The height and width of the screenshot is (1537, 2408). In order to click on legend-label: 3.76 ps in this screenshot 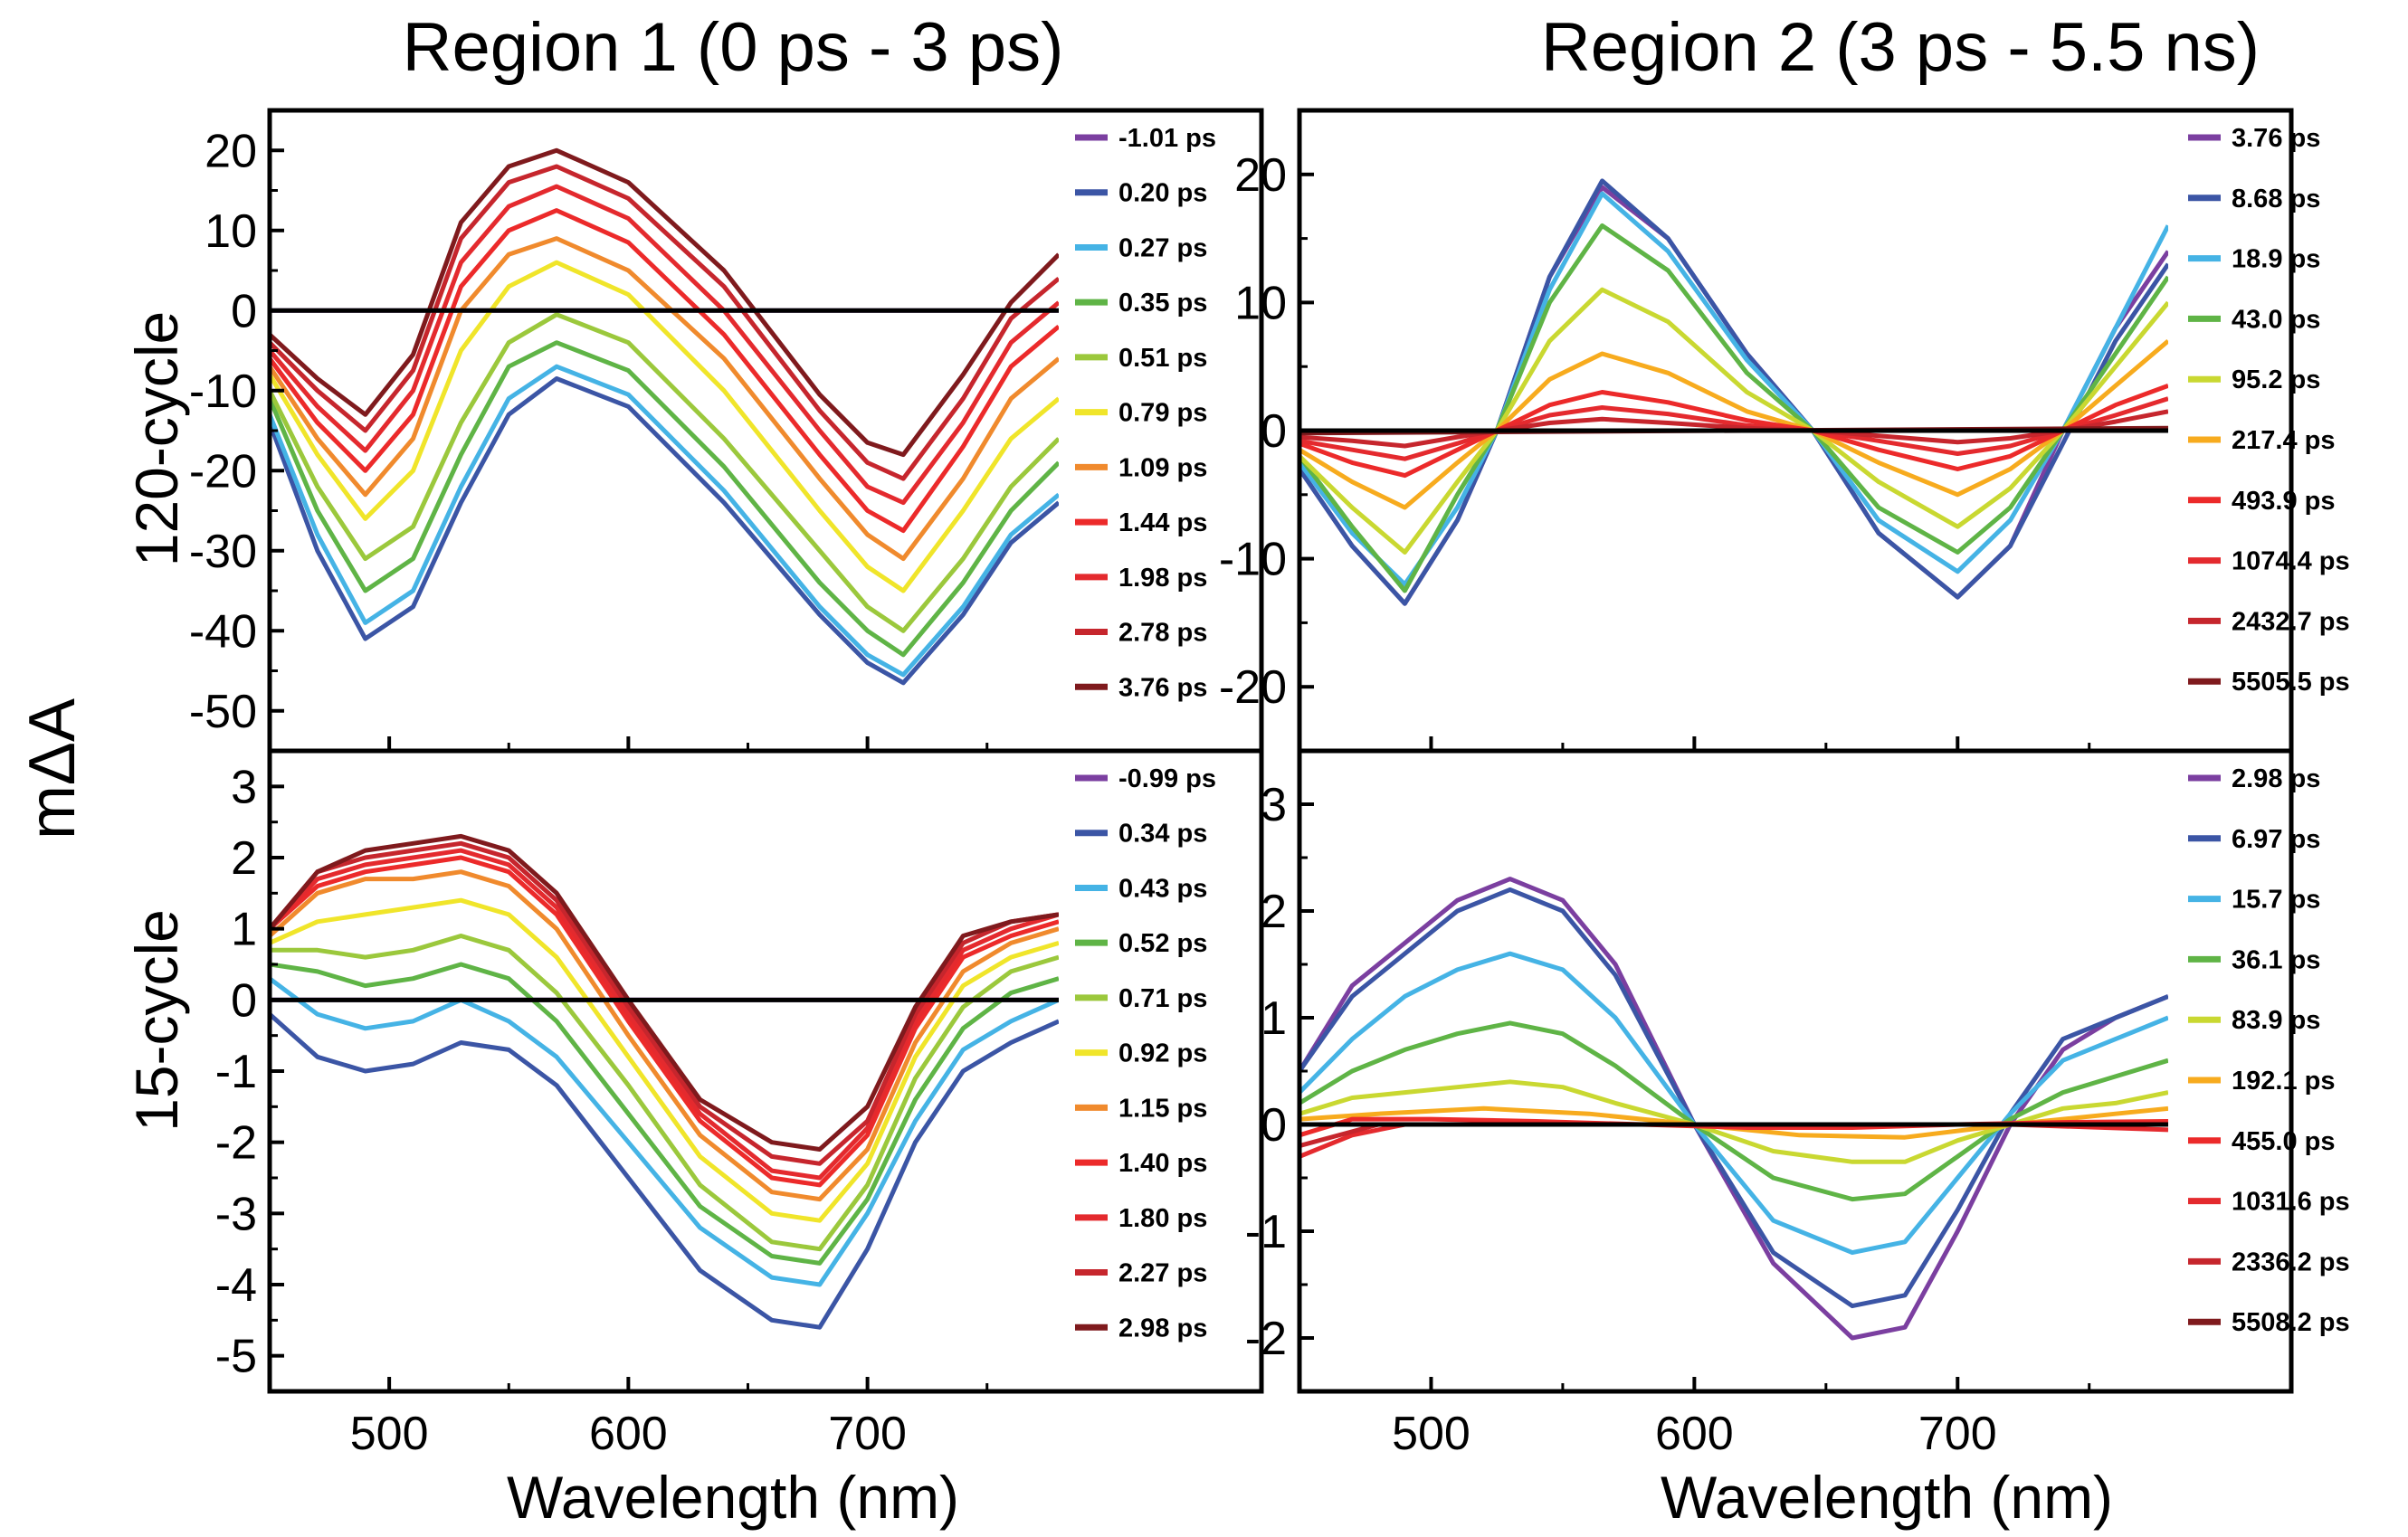, I will do `click(1162, 687)`.